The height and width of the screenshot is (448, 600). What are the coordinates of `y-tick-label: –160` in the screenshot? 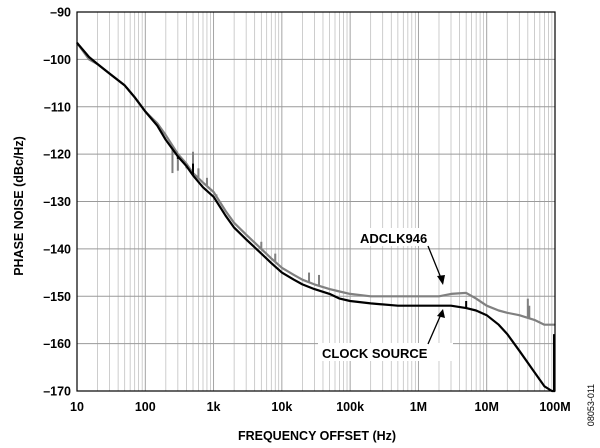 It's located at (57, 344).